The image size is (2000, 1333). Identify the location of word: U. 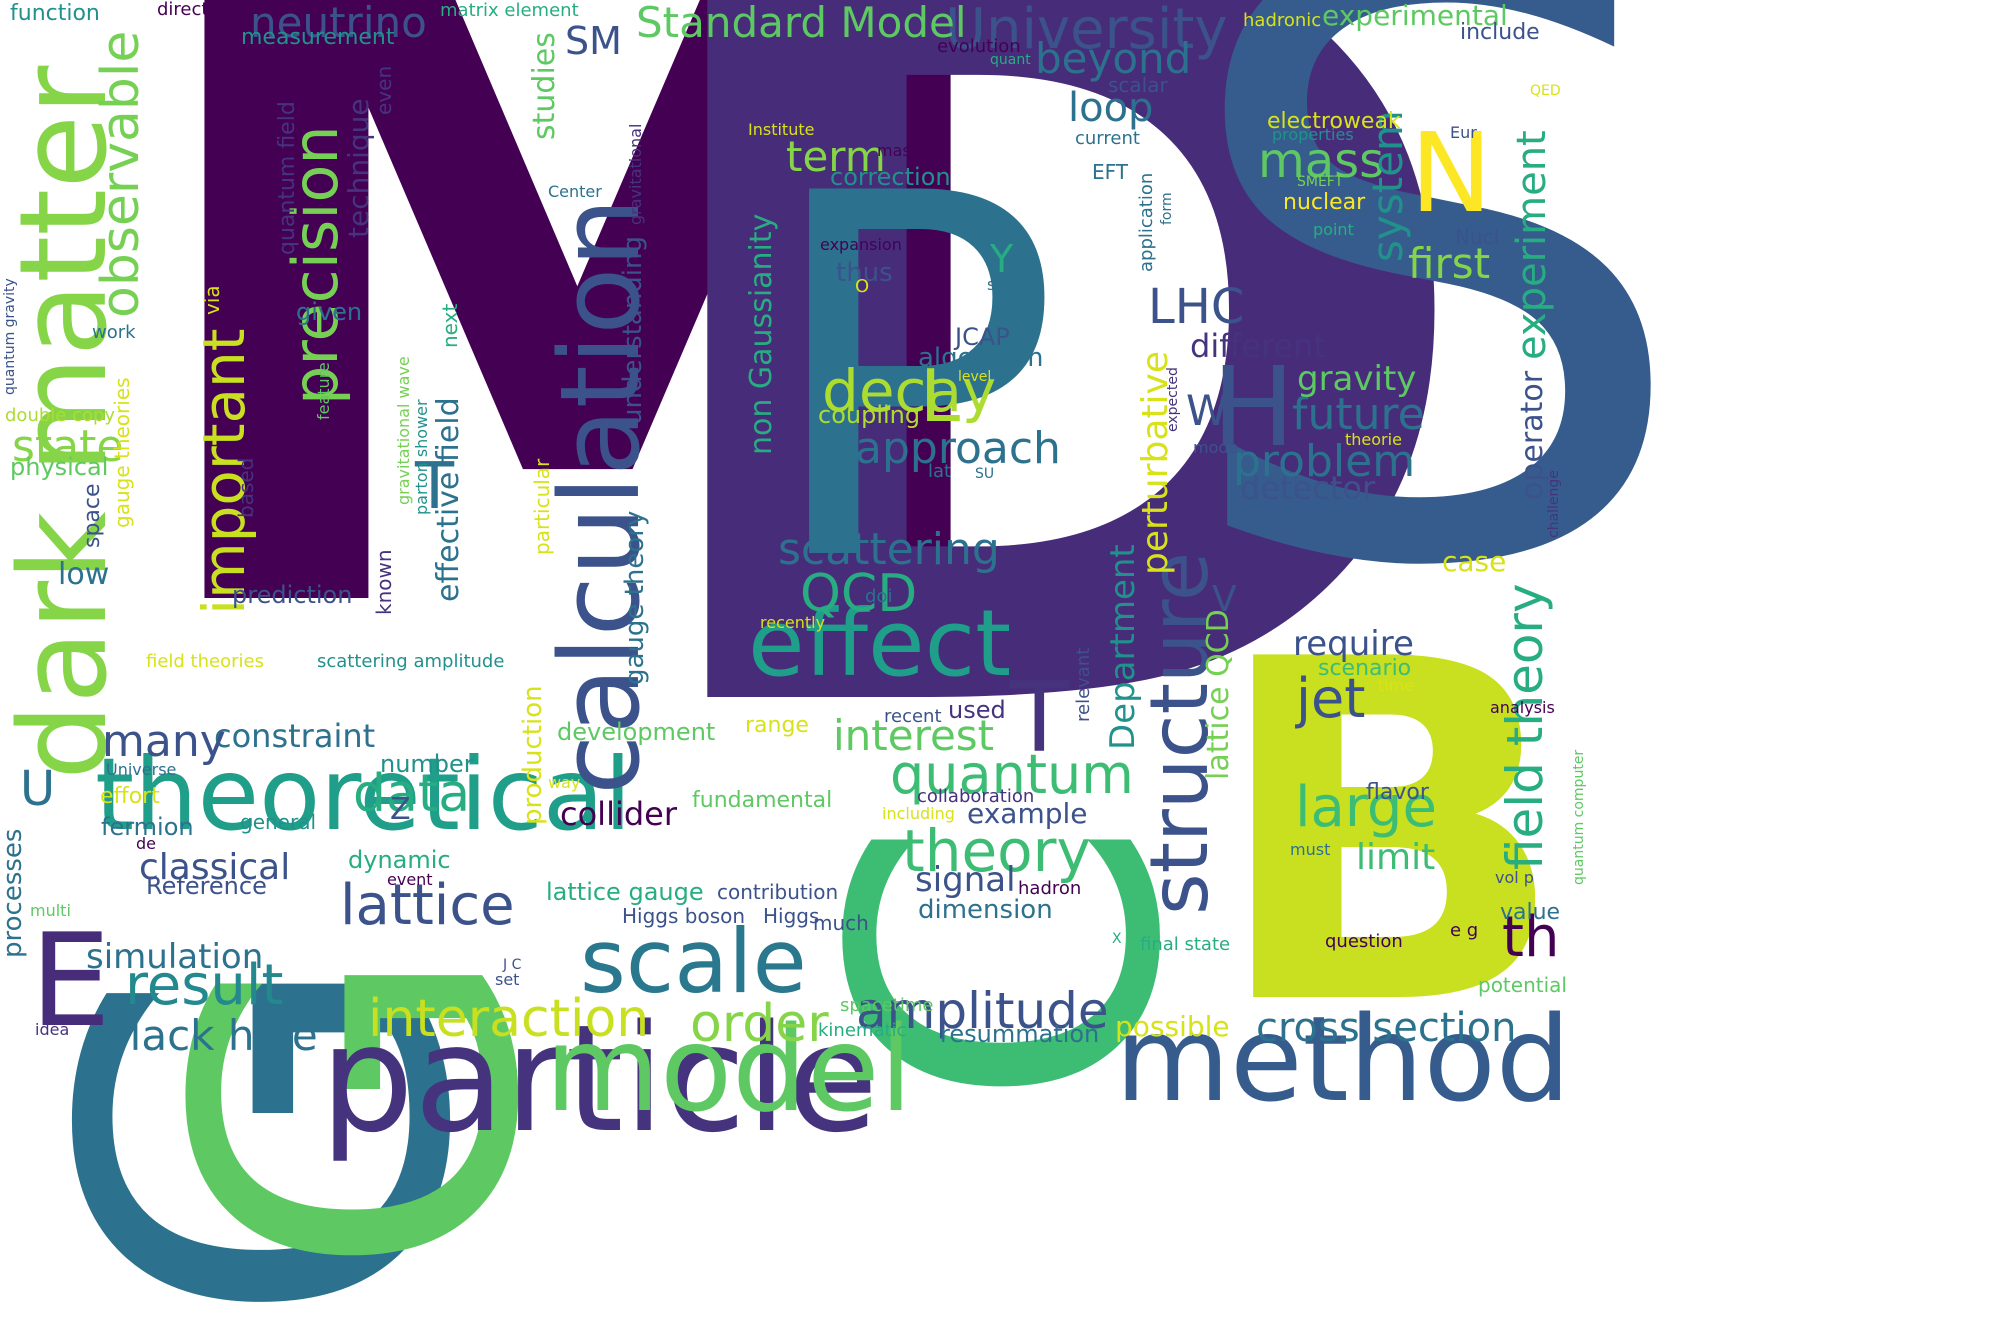
(38, 789).